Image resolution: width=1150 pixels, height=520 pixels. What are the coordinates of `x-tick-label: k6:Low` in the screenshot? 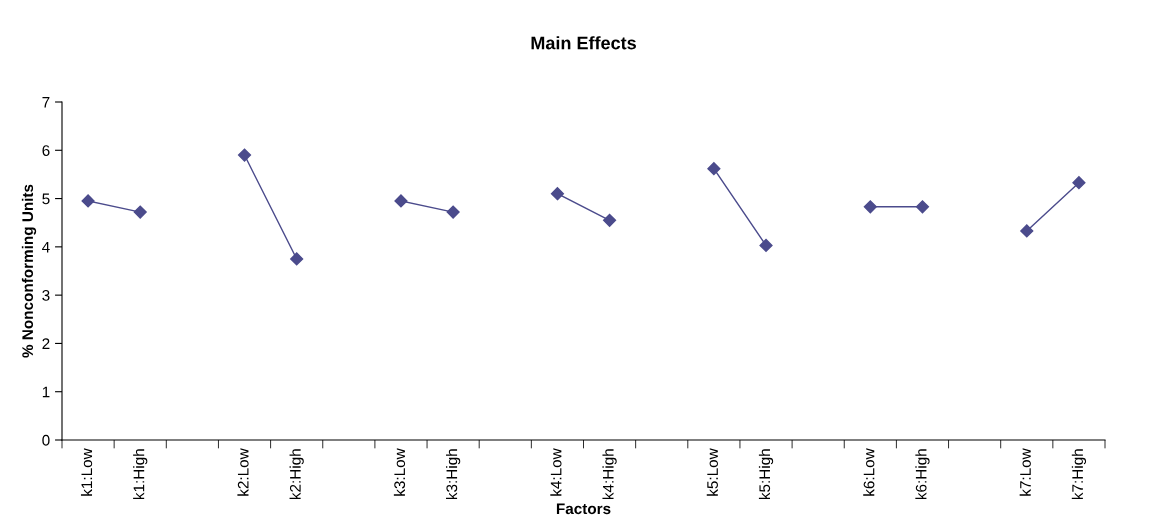 It's located at (869, 472).